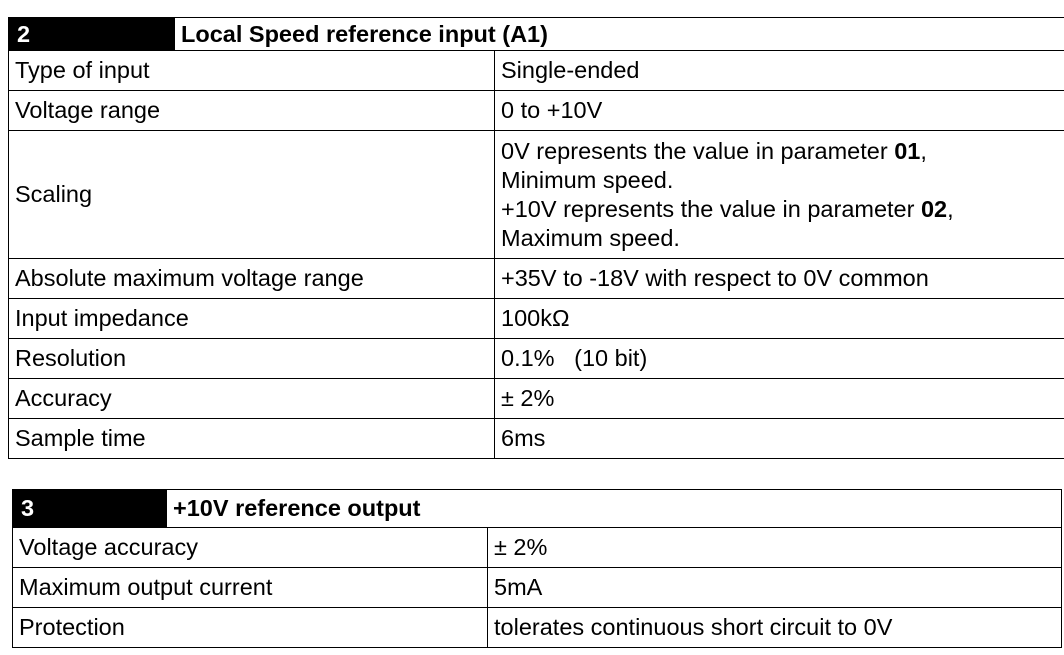 Image resolution: width=1064 pixels, height=655 pixels. What do you see at coordinates (251, 70) in the screenshot?
I see `row-label: Type of input` at bounding box center [251, 70].